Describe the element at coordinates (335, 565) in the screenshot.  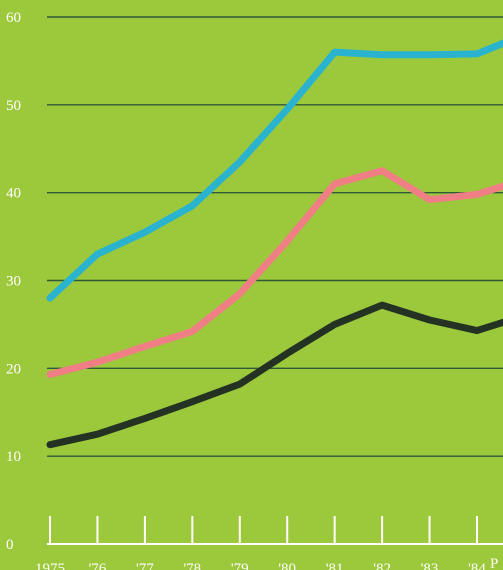
I see `x-tick-label: '81` at that location.